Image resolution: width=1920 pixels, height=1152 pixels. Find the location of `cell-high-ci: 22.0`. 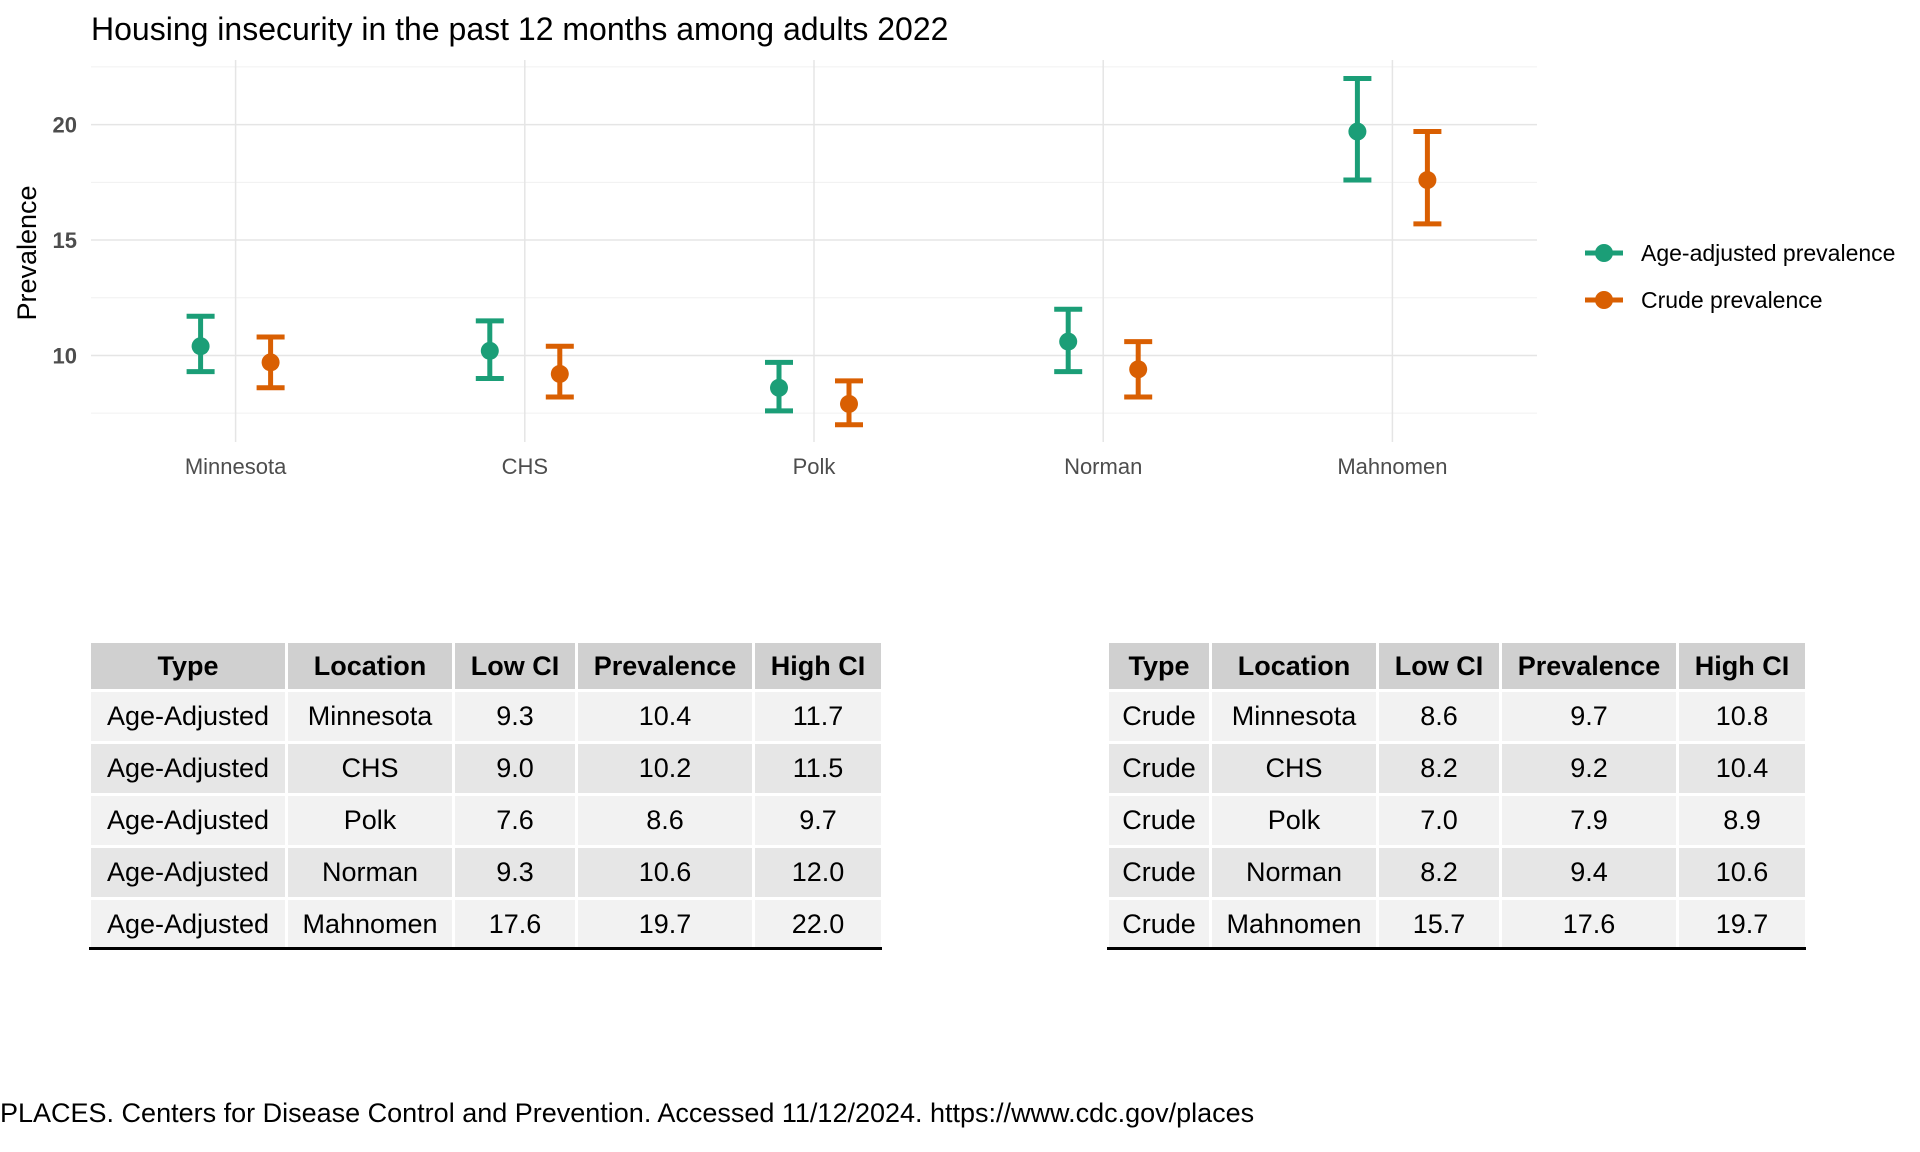

cell-high-ci: 22.0 is located at coordinates (818, 924).